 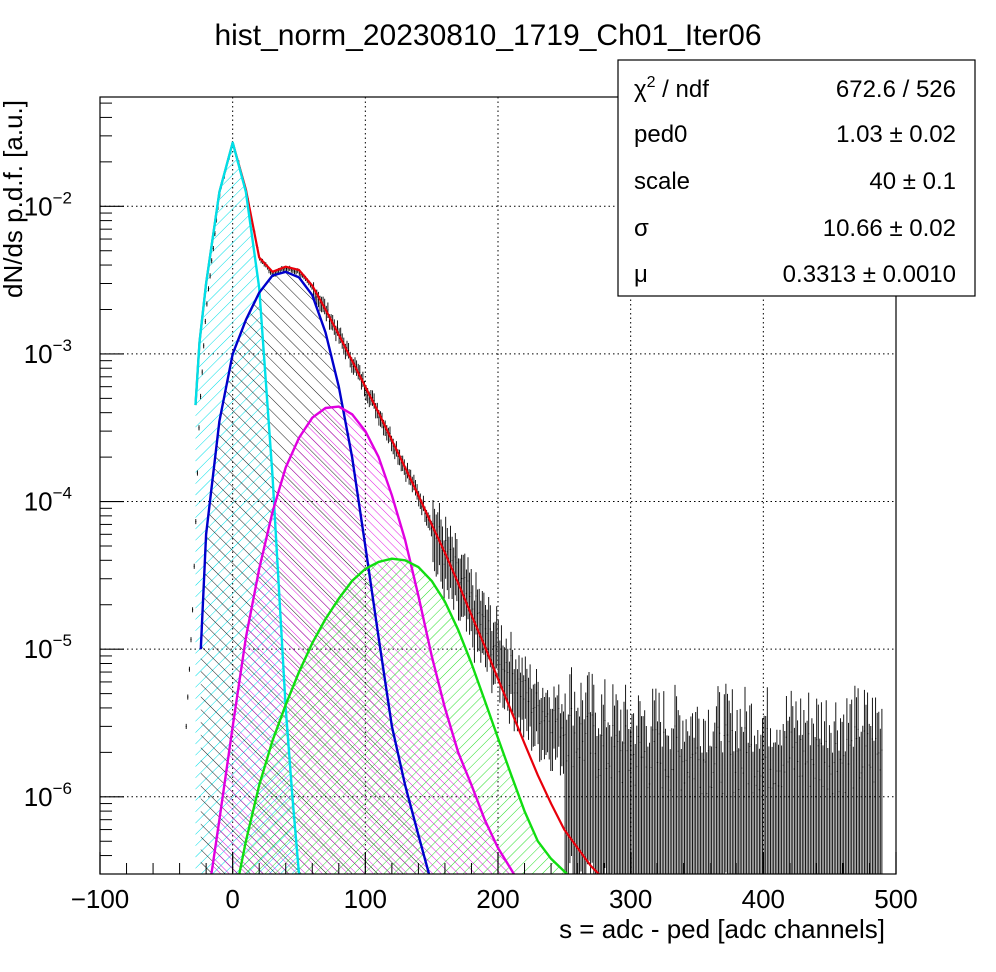 I want to click on stats-key-main: μ, so click(x=641, y=274).